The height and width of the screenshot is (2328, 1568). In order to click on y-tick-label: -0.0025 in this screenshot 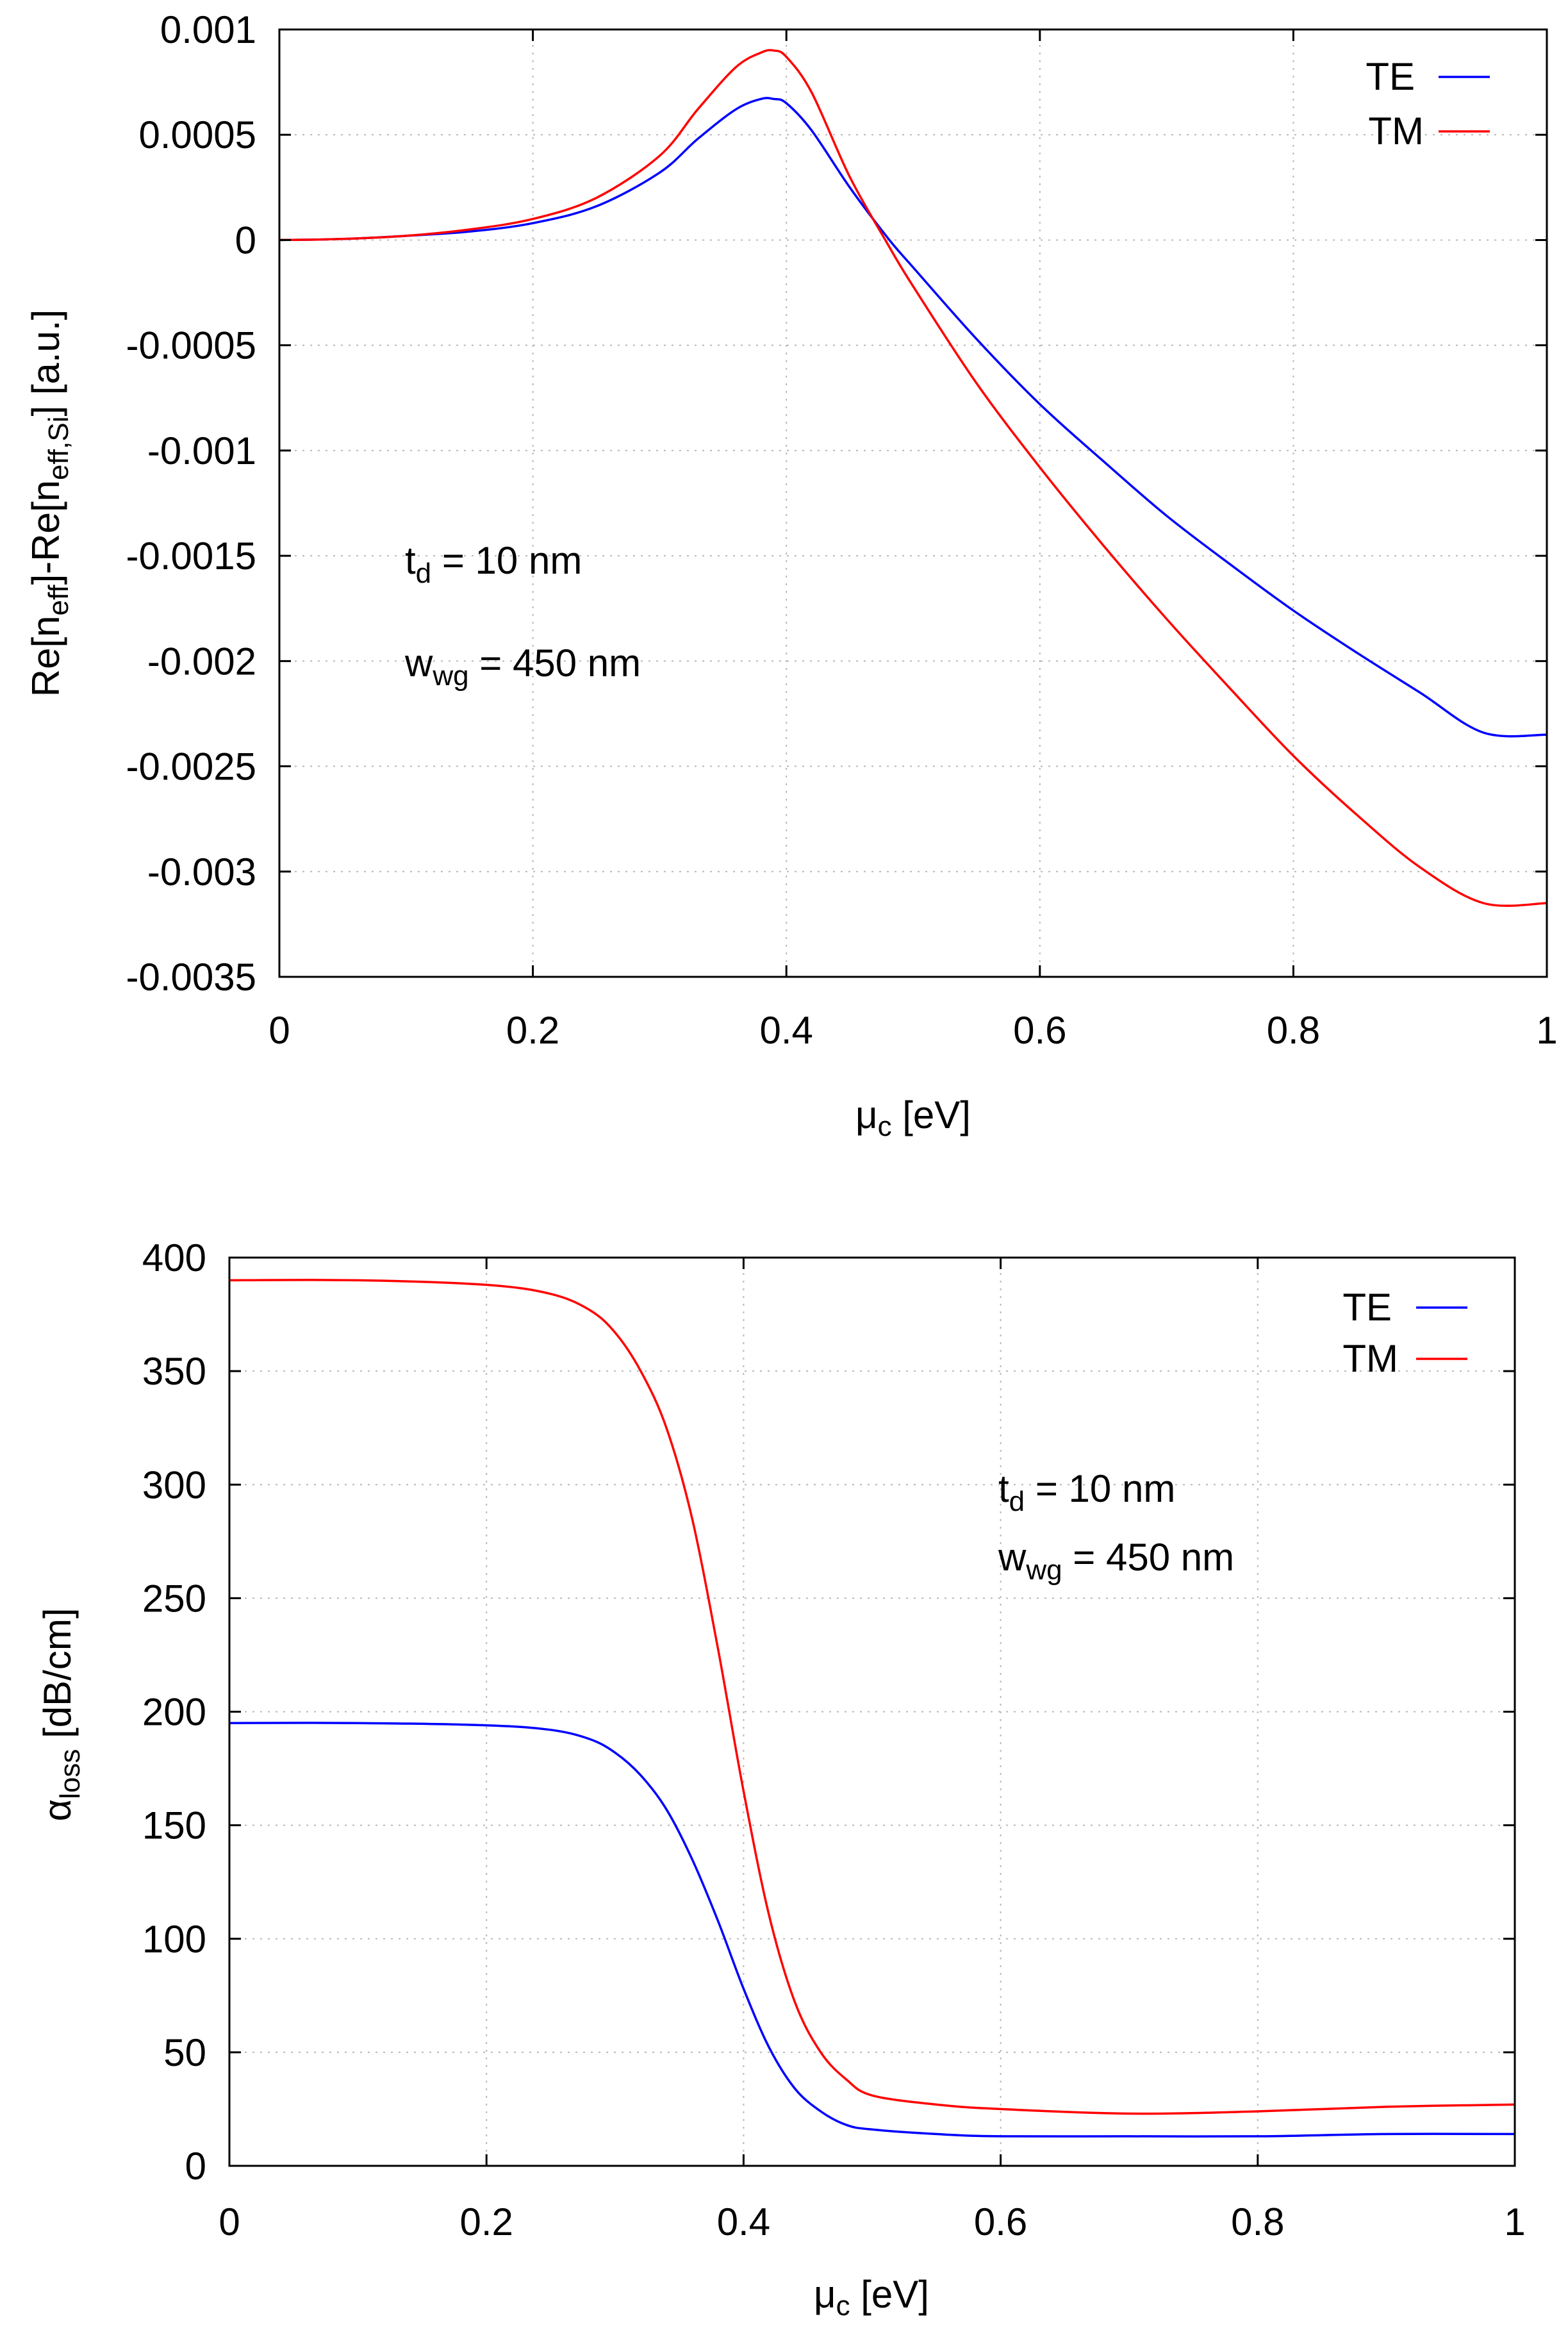, I will do `click(191, 766)`.